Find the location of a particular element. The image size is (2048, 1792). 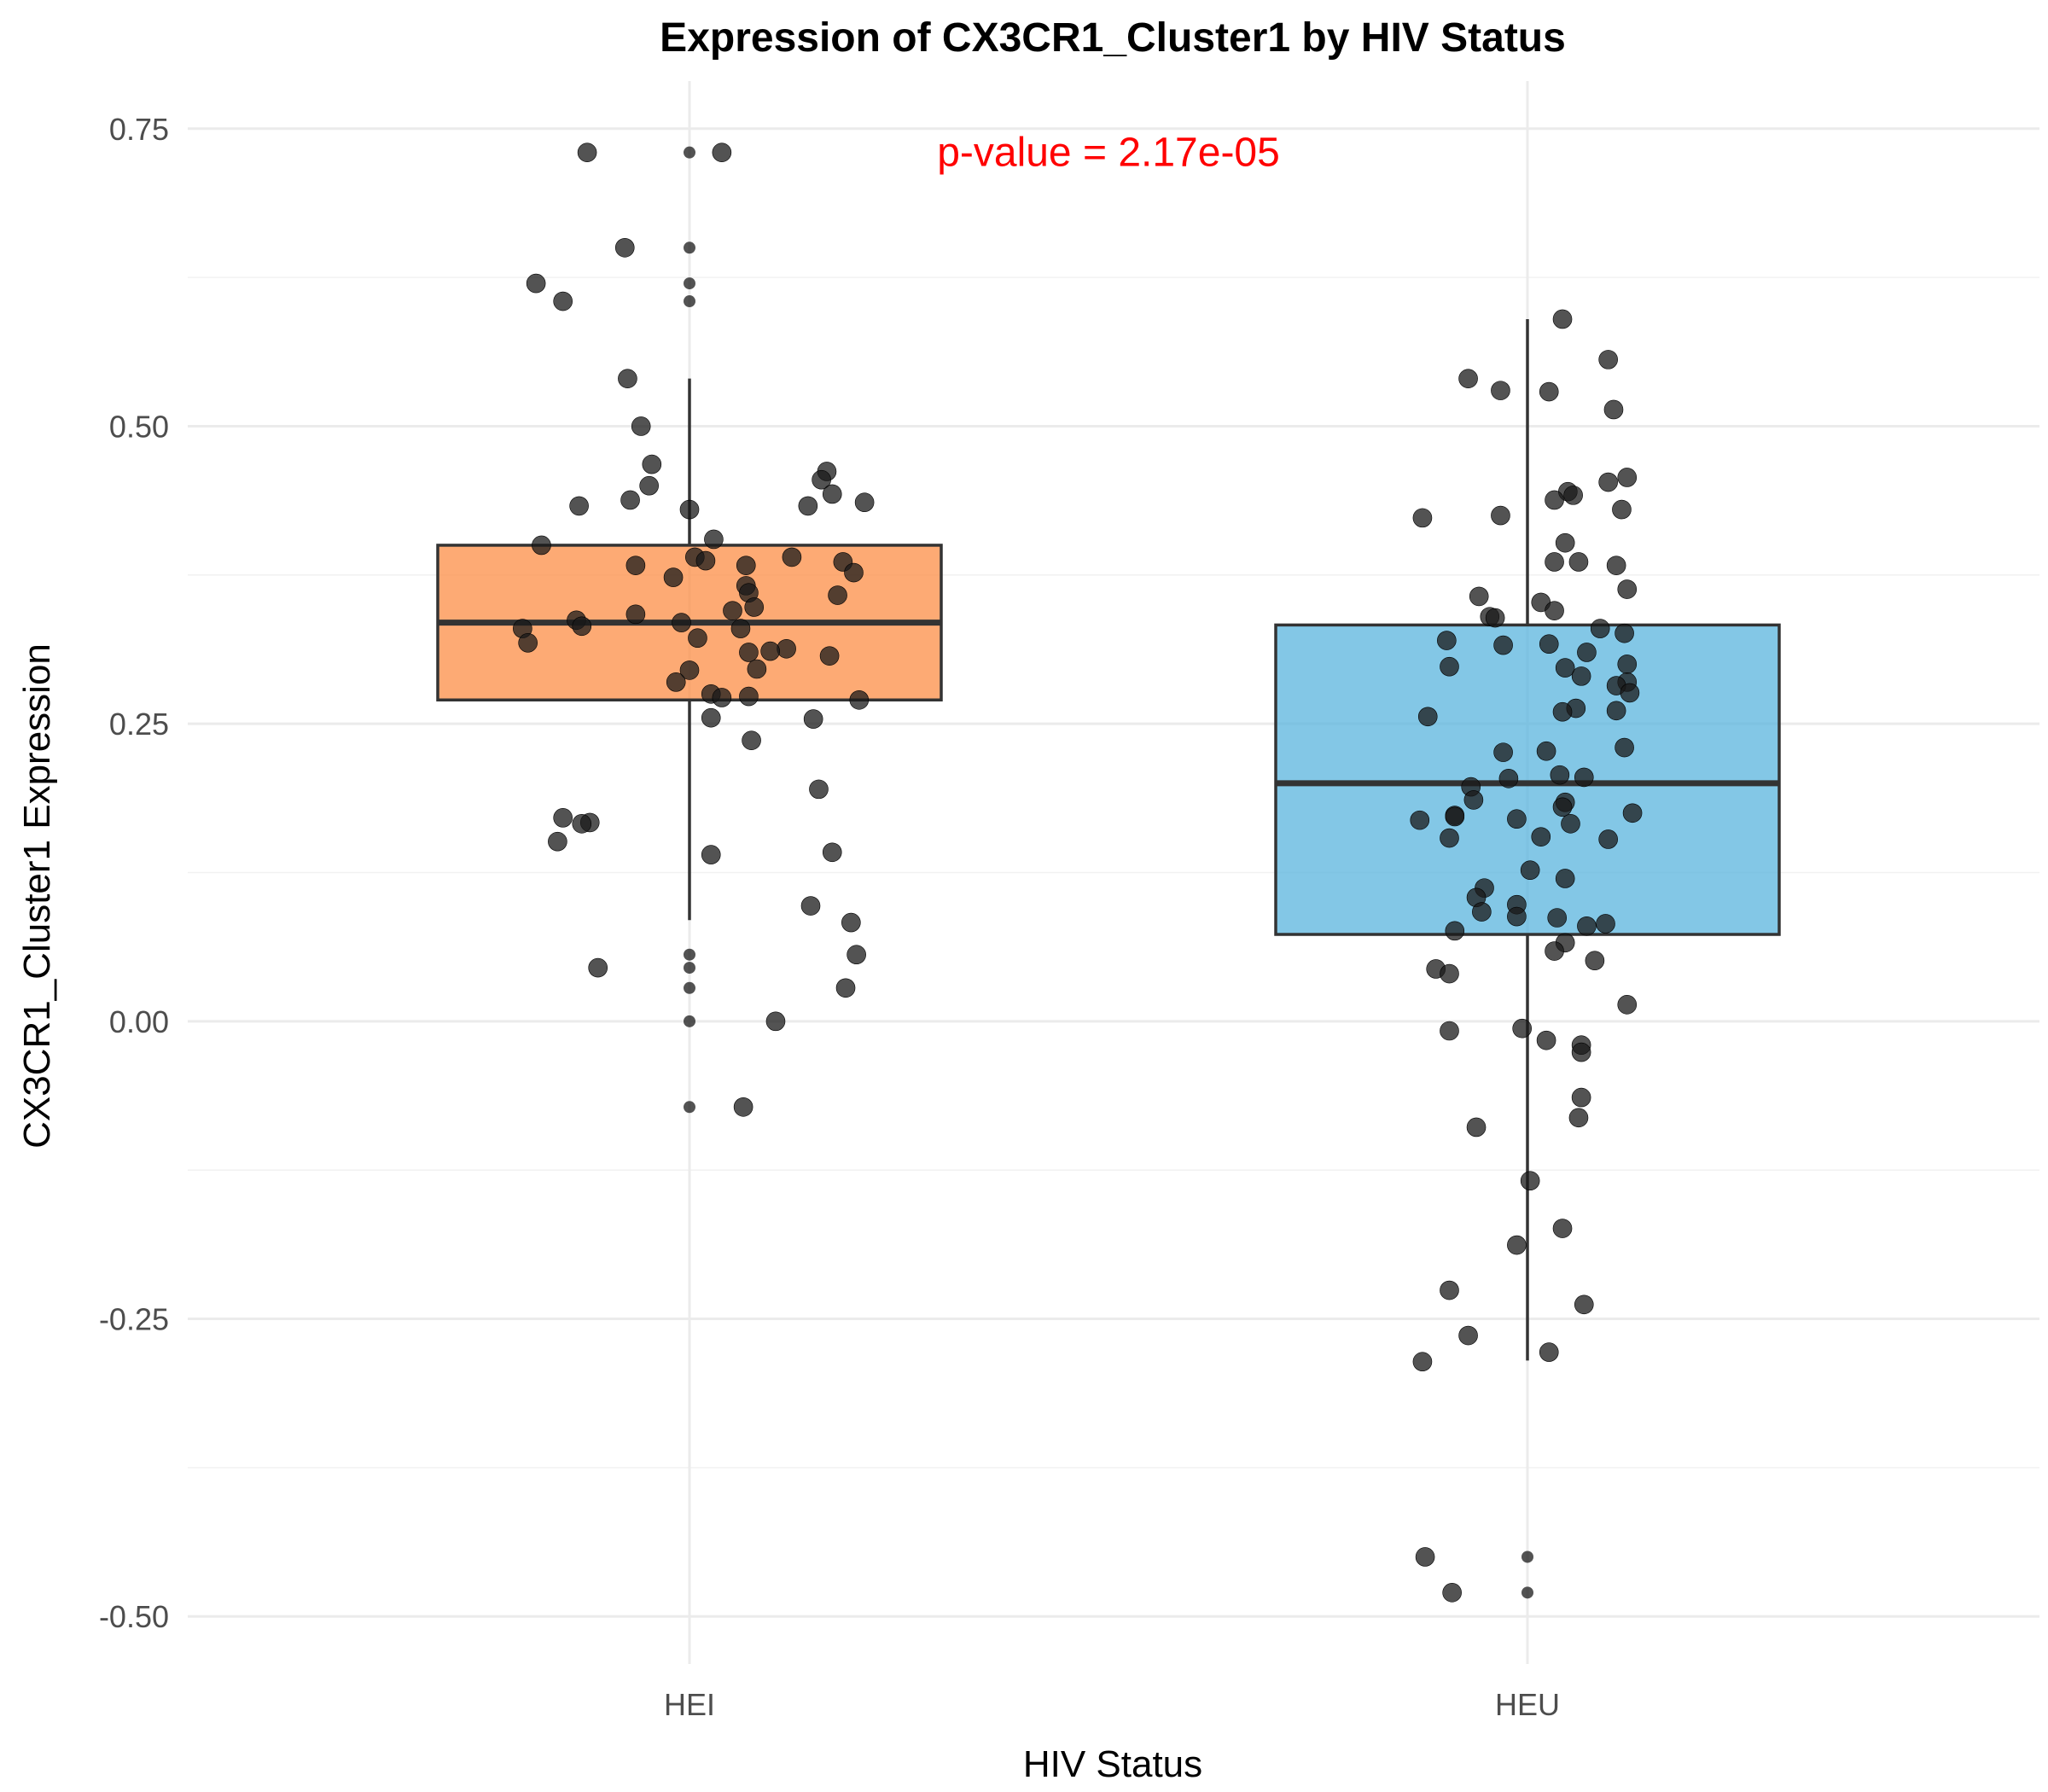

x-axis-title: HIV Status is located at coordinates (1112, 1764).